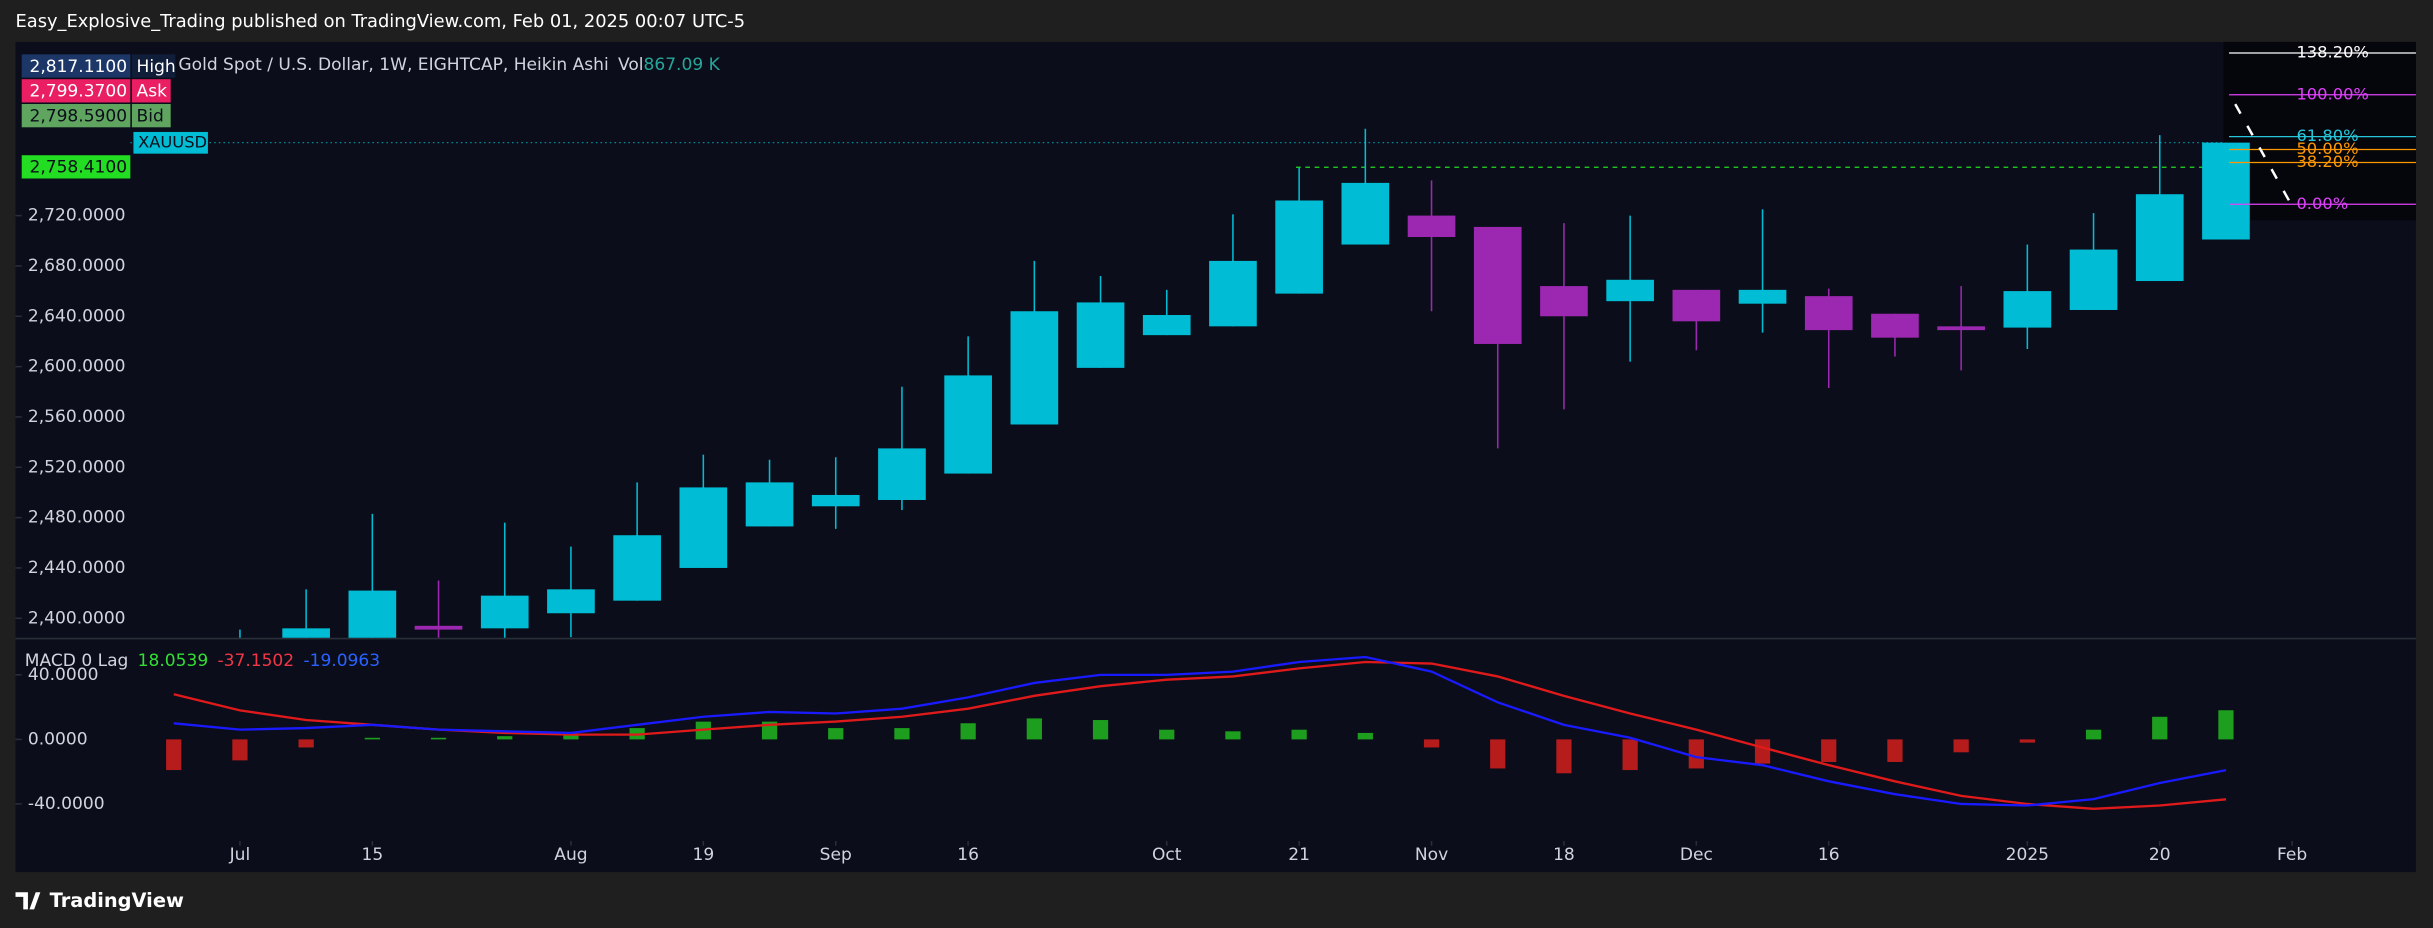 The image size is (2433, 928). I want to click on legend-value: 18.0539, so click(173, 661).